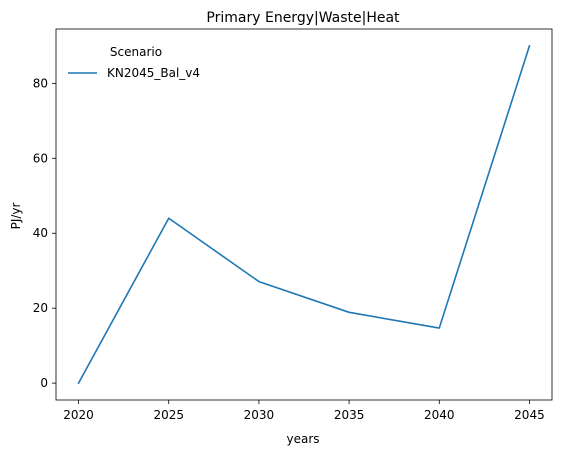 The width and height of the screenshot is (561, 456). What do you see at coordinates (40, 158) in the screenshot?
I see `y-tick-label-60: 60` at bounding box center [40, 158].